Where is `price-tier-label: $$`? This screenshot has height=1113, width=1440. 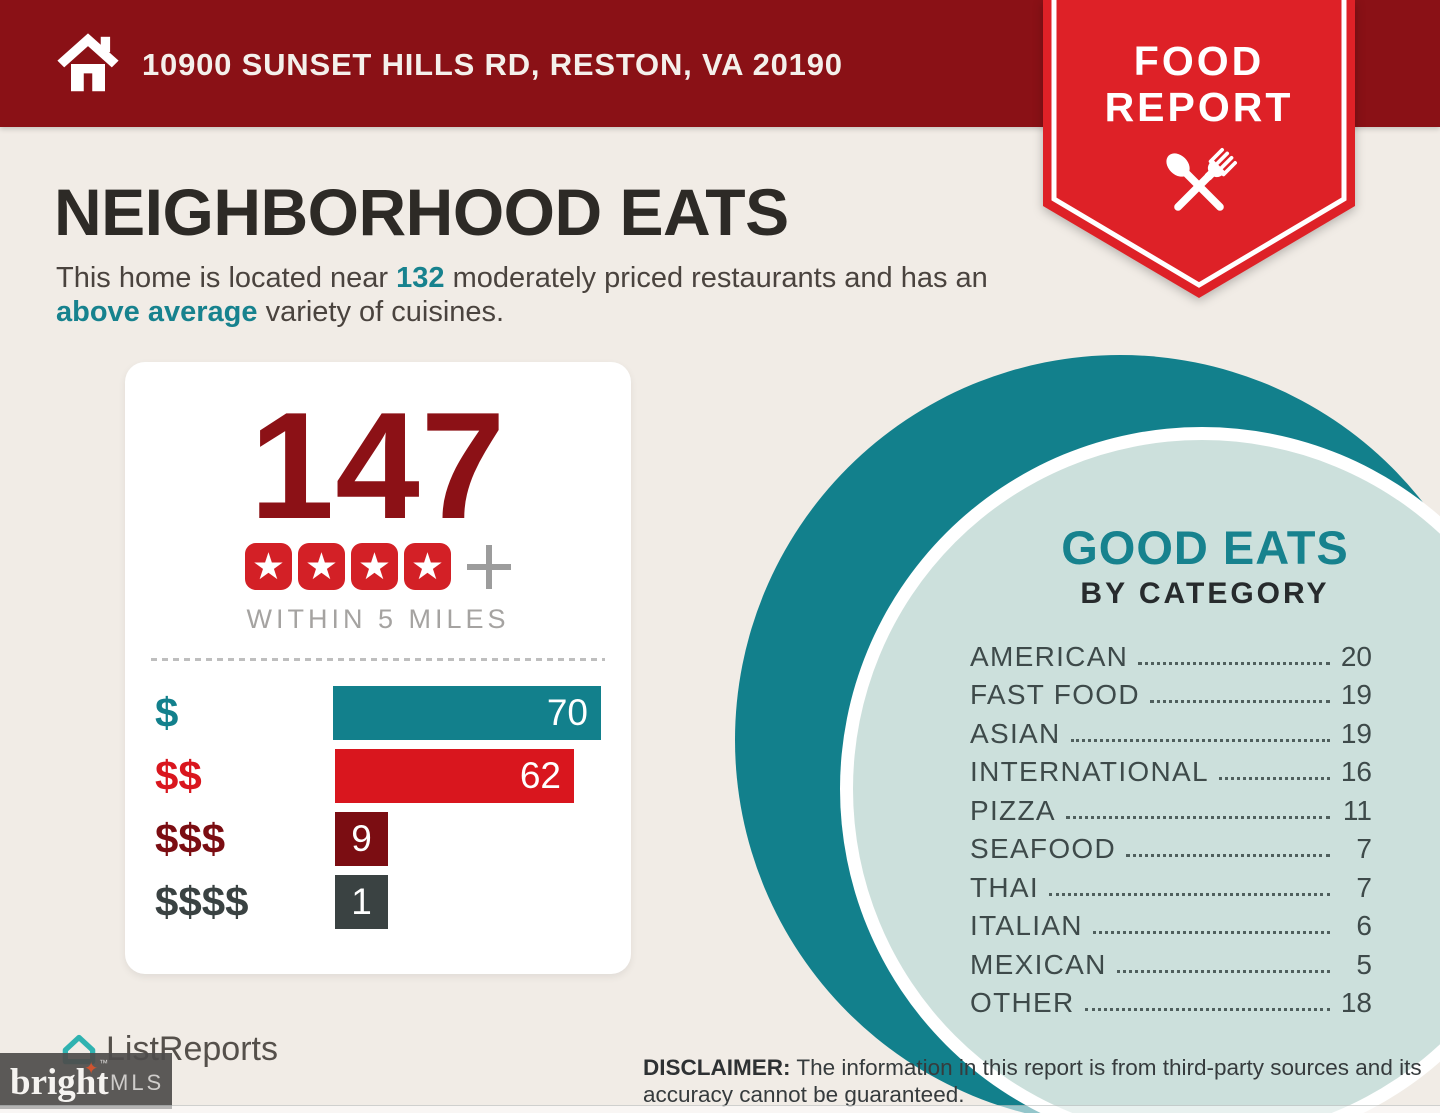 price-tier-label: $$ is located at coordinates (178, 775).